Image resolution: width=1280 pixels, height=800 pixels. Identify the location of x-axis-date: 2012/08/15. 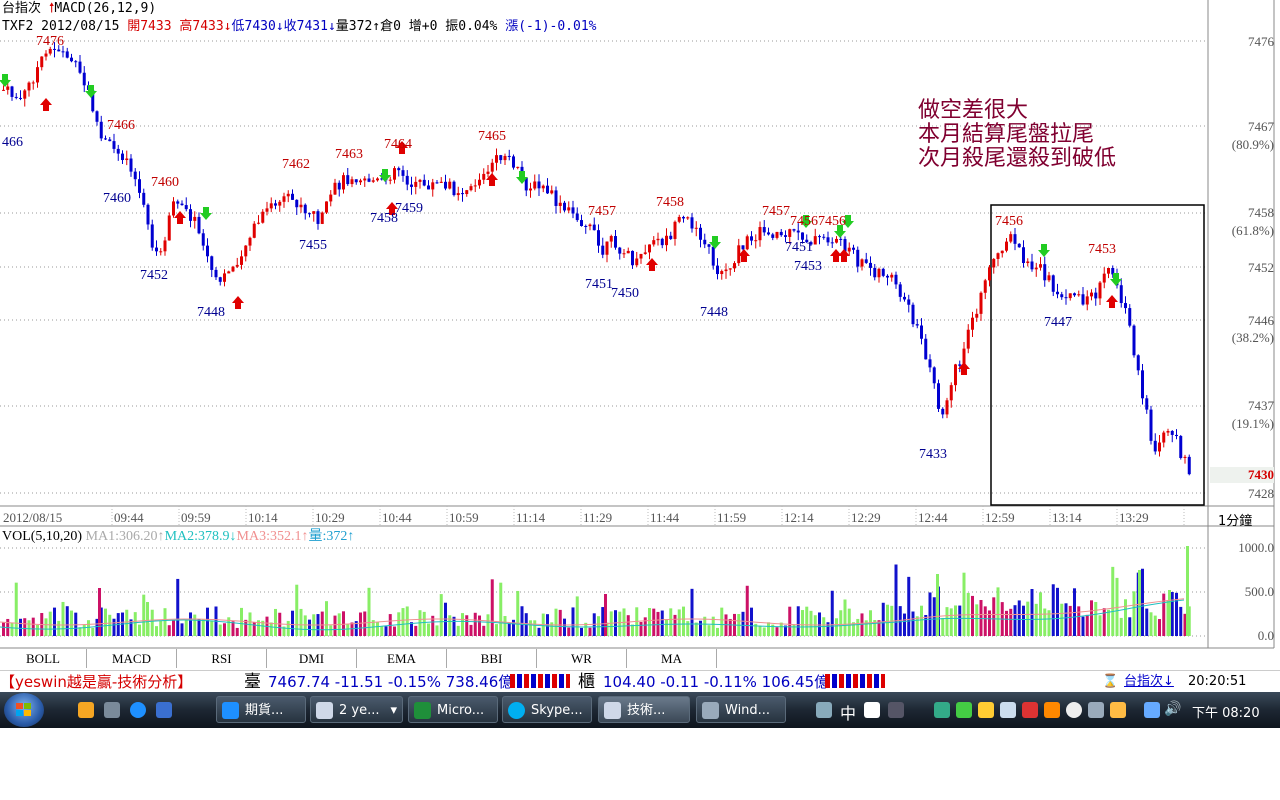
(33, 517).